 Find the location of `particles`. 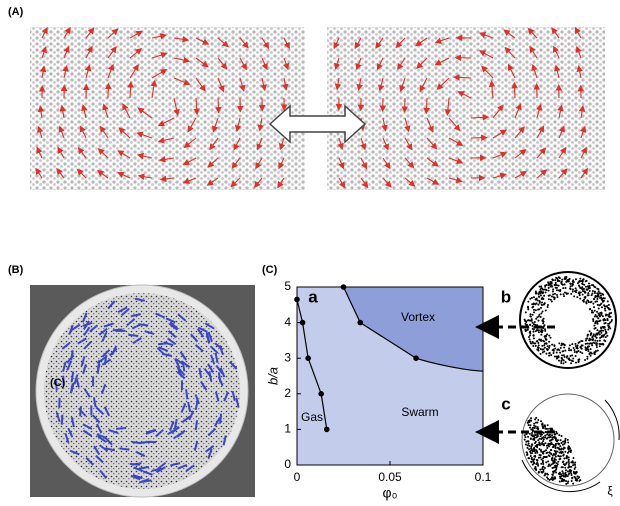

particles is located at coordinates (568, 380).